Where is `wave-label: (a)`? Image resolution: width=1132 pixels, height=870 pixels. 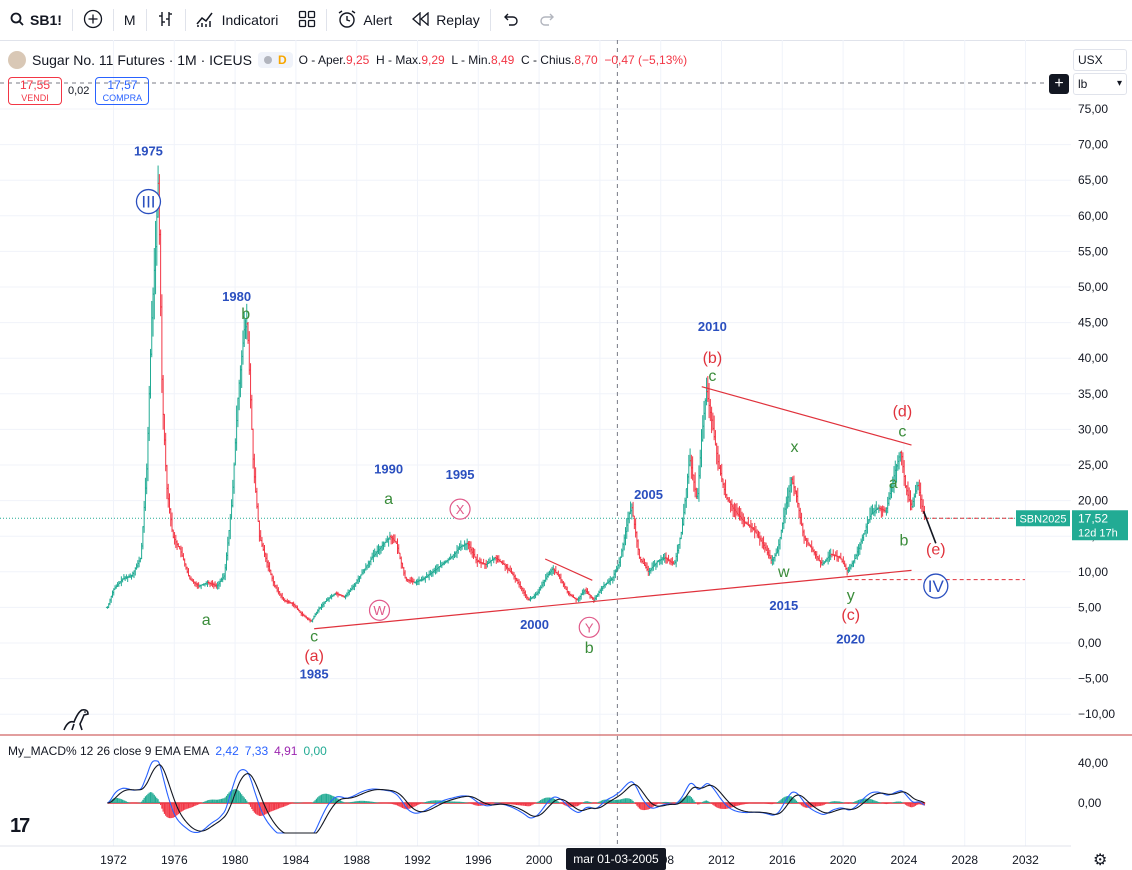 wave-label: (a) is located at coordinates (314, 656).